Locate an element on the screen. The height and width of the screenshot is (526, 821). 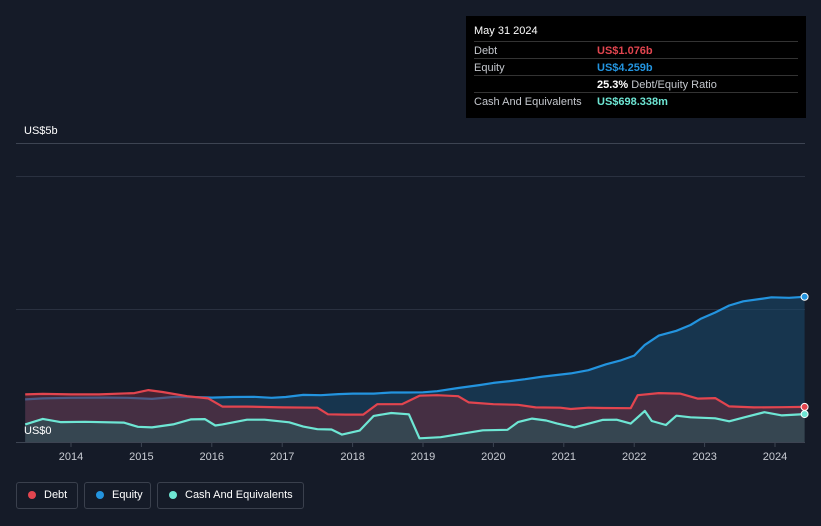
x-tick-label: 2023 is located at coordinates (704, 457).